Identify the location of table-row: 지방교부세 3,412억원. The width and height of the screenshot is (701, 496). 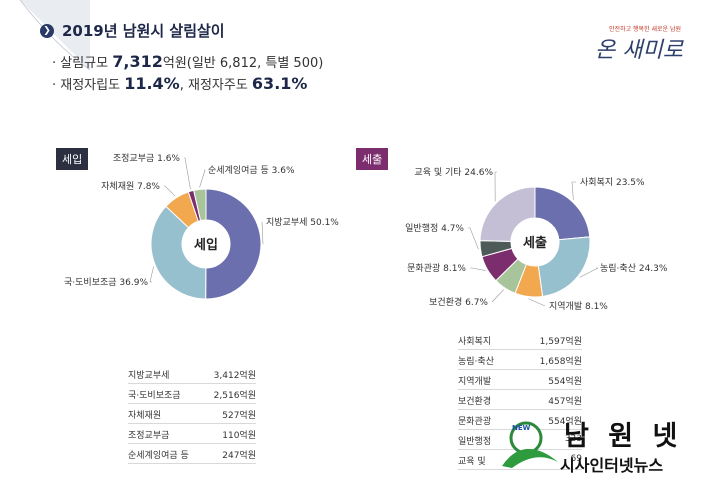
(192, 374).